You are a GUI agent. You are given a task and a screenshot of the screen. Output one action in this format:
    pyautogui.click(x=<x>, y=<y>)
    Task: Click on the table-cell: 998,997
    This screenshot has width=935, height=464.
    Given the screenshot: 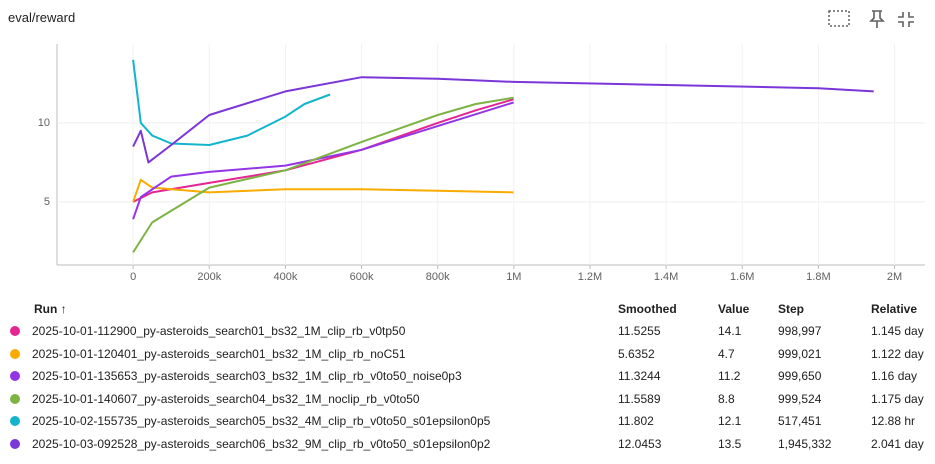 What is the action you would take?
    pyautogui.click(x=824, y=331)
    